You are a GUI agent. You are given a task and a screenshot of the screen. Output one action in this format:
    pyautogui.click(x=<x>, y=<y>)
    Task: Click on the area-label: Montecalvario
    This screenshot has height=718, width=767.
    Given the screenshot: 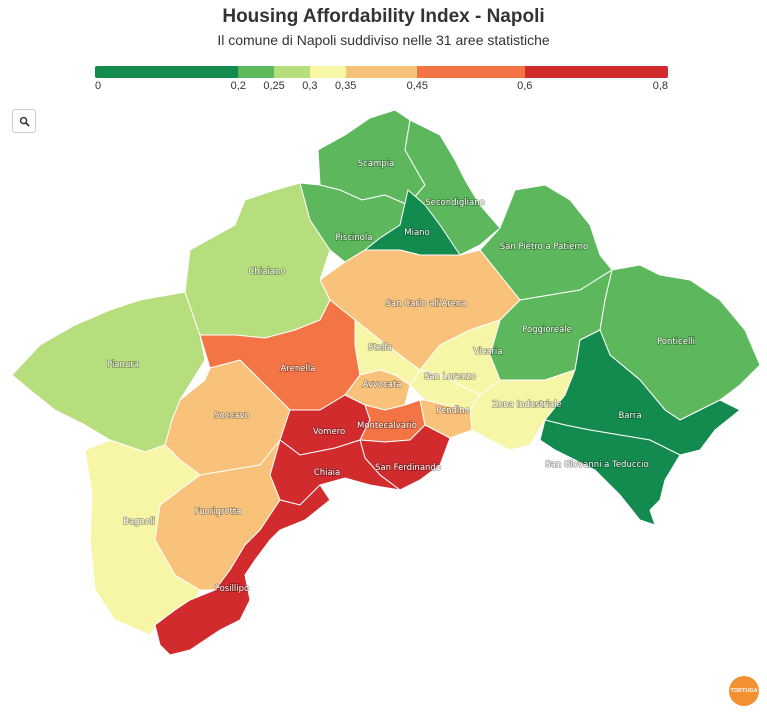 What is the action you would take?
    pyautogui.click(x=387, y=426)
    